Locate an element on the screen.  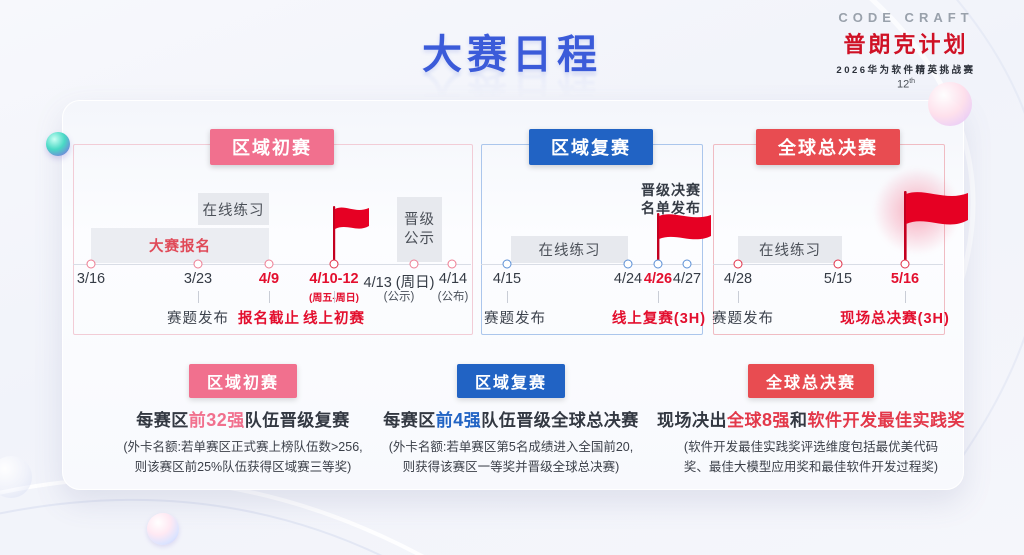
summary-main: 每赛区前4强队伍晋级全球总决赛 is located at coordinates (511, 418).